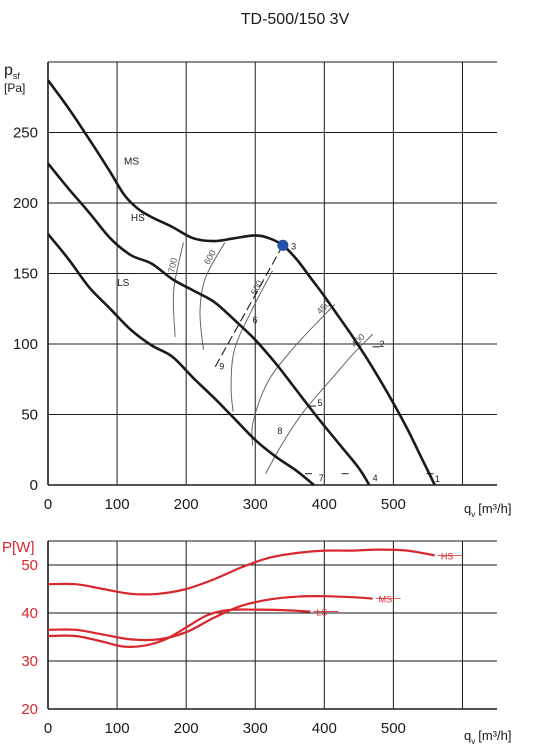 Image resolution: width=538 pixels, height=752 pixels. What do you see at coordinates (254, 320) in the screenshot?
I see `point-label: 6` at bounding box center [254, 320].